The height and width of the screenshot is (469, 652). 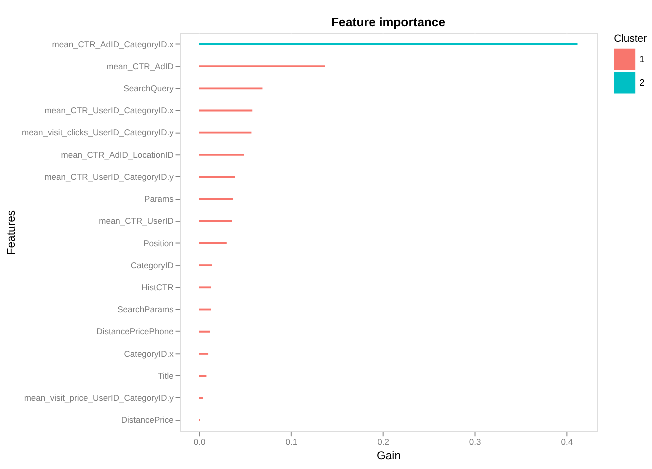 What do you see at coordinates (12, 233) in the screenshot?
I see `y-axis-title: Features` at bounding box center [12, 233].